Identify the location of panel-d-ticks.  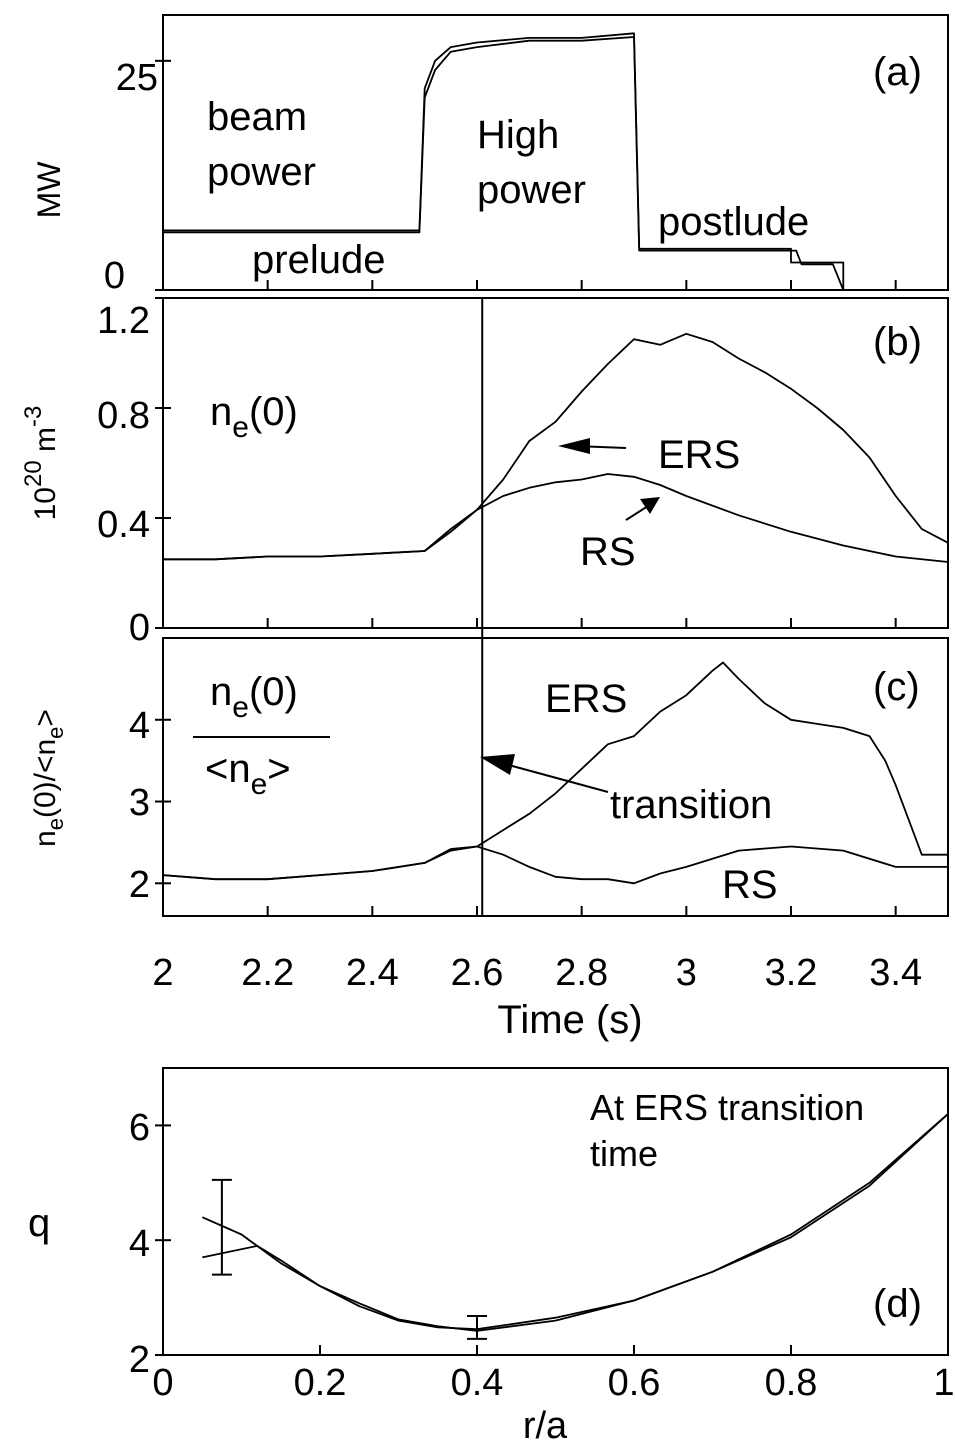
(552, 1240).